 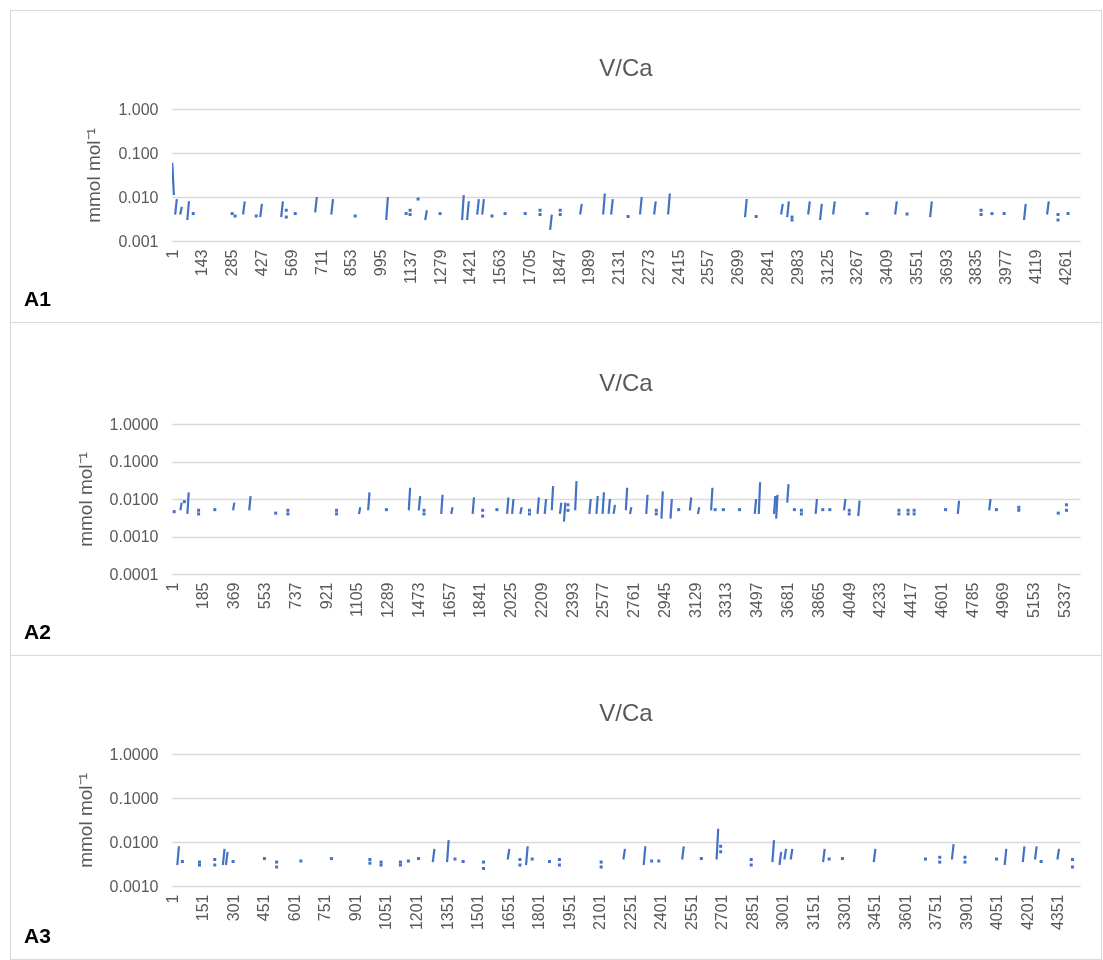 What do you see at coordinates (849, 600) in the screenshot?
I see `x-tick-label: 4049` at bounding box center [849, 600].